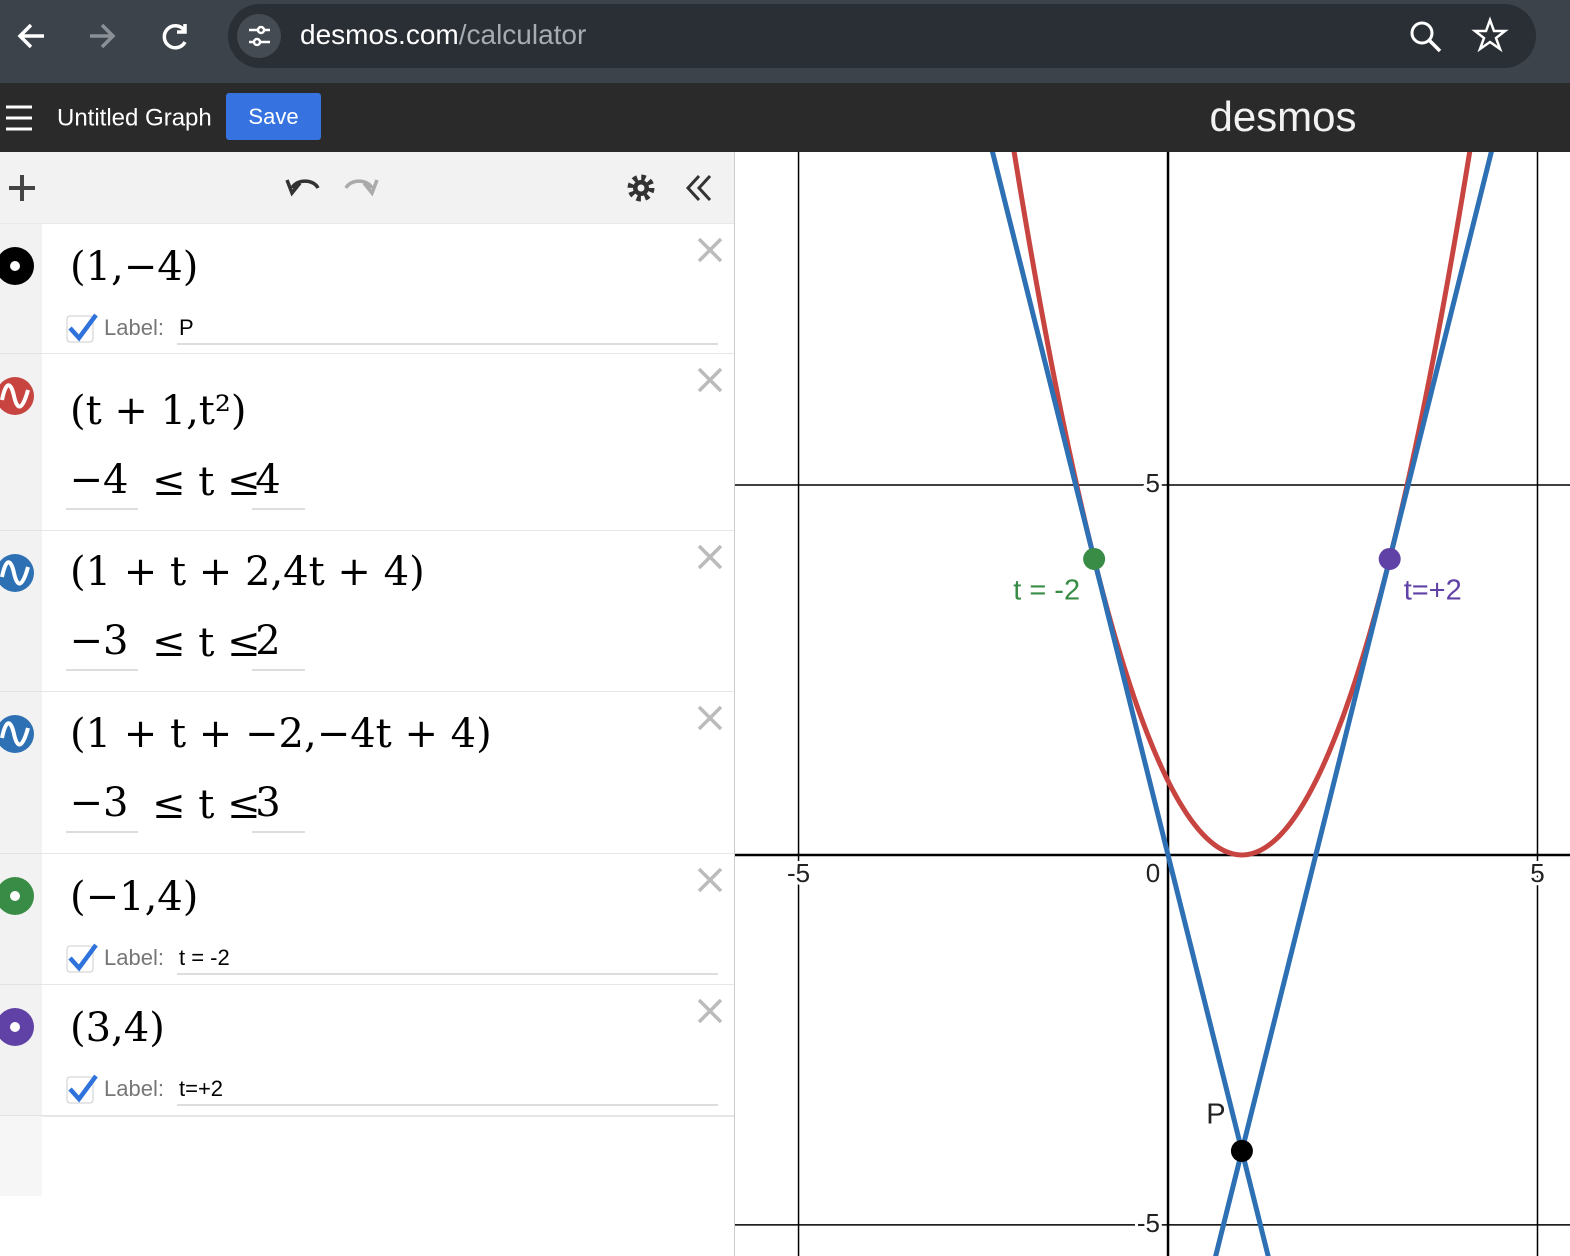 Image resolution: width=1570 pixels, height=1256 pixels. I want to click on x-tick-label: 0, so click(1153, 873).